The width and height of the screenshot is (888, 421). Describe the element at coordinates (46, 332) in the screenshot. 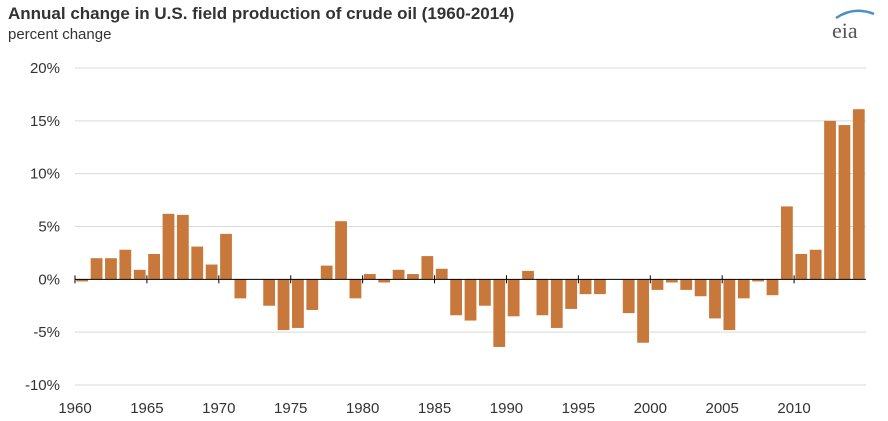

I see `y-tick-label: -5%` at that location.